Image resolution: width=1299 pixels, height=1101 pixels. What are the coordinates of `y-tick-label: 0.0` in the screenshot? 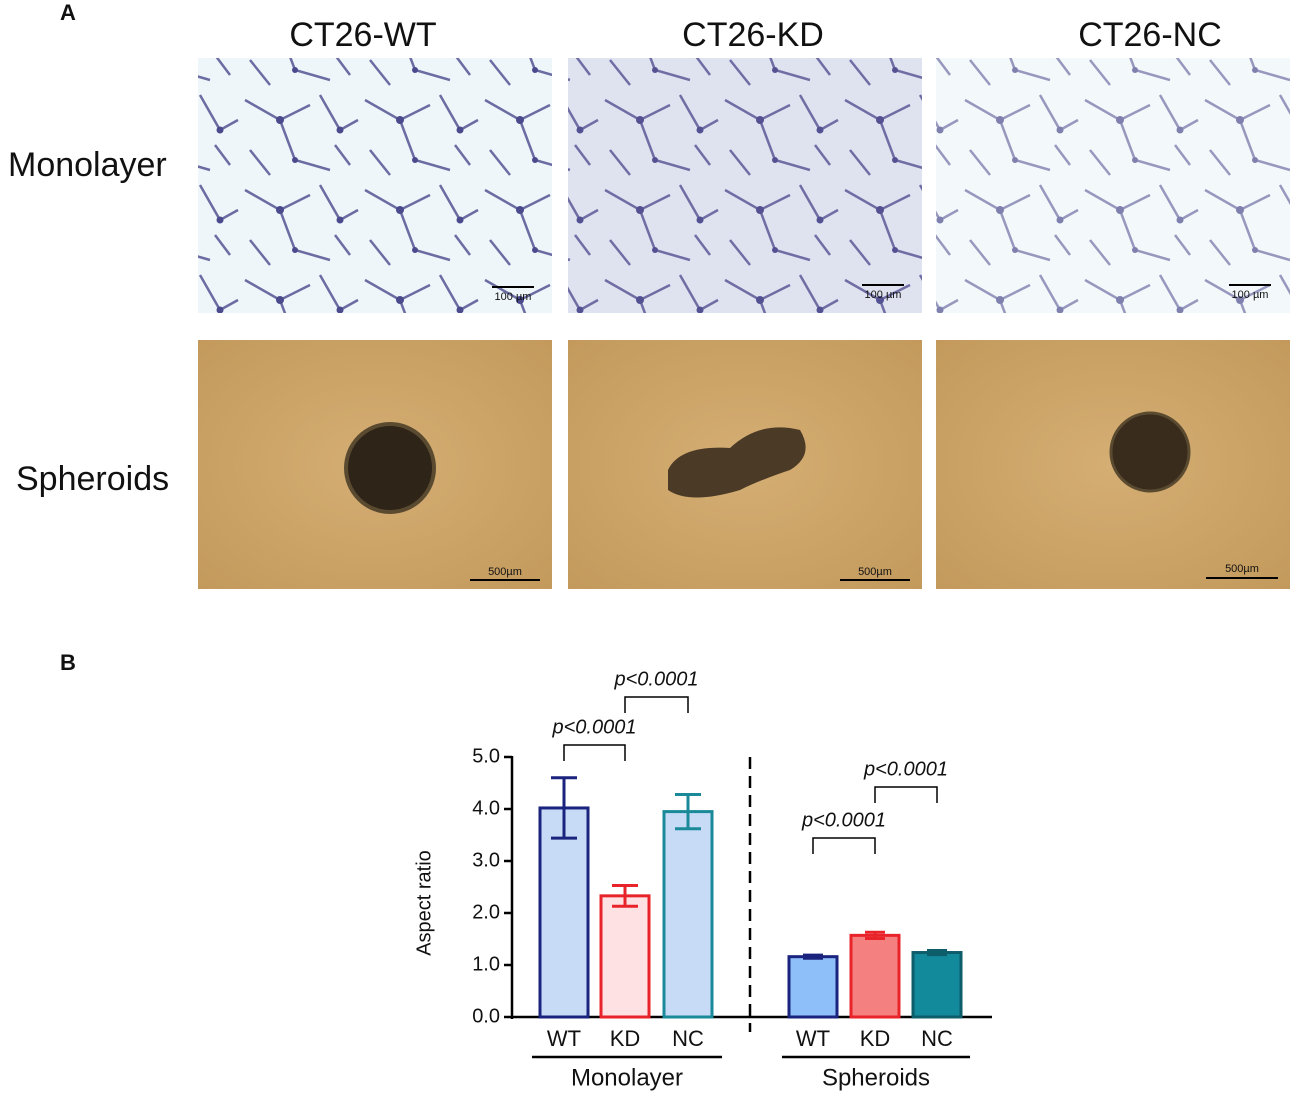 It's located at (486, 1016).